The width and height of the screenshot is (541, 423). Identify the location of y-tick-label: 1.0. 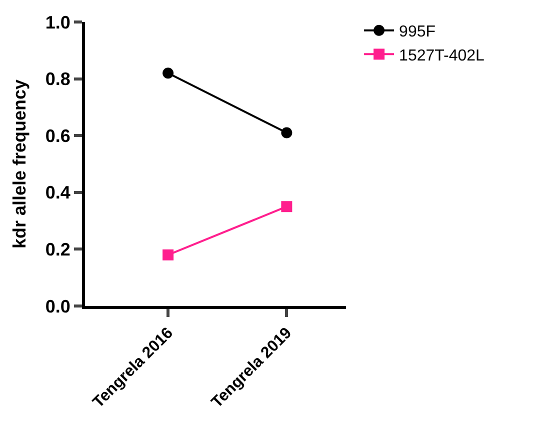
(57, 22).